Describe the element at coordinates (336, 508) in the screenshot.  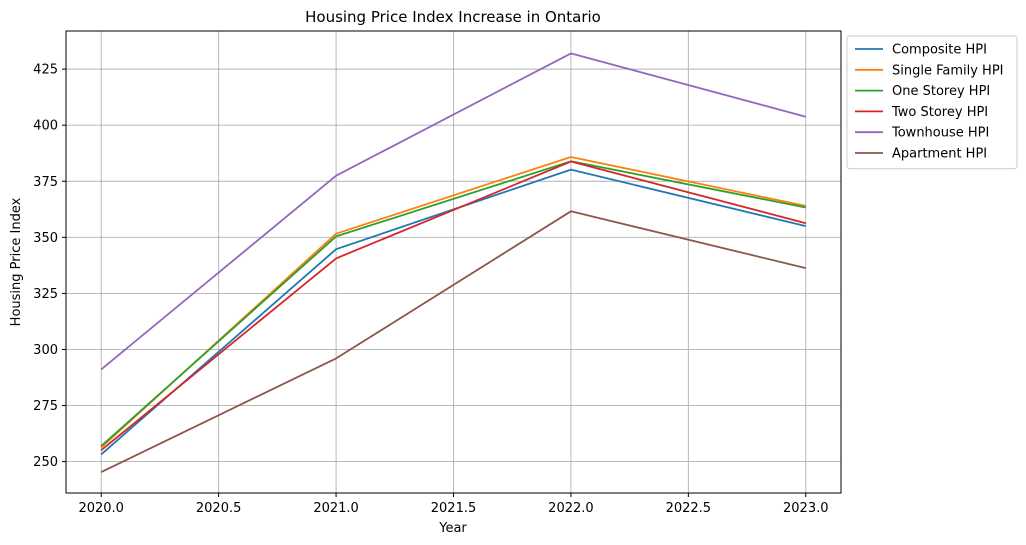
I see `x-tick-label: 2021.0` at that location.